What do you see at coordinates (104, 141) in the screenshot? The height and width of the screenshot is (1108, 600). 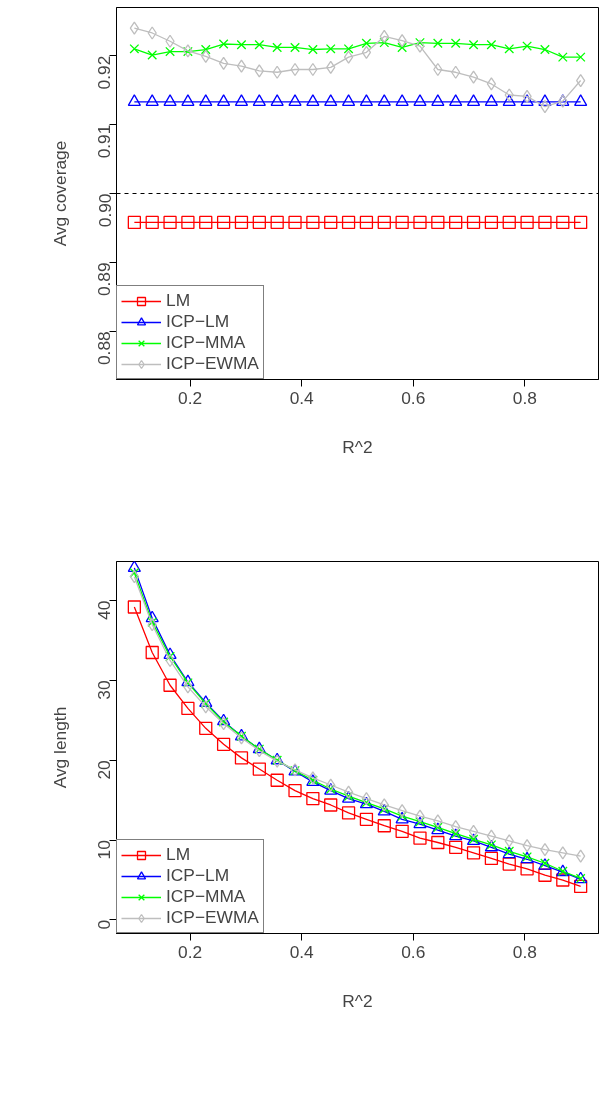 I see `y-tick-label: 0.91` at bounding box center [104, 141].